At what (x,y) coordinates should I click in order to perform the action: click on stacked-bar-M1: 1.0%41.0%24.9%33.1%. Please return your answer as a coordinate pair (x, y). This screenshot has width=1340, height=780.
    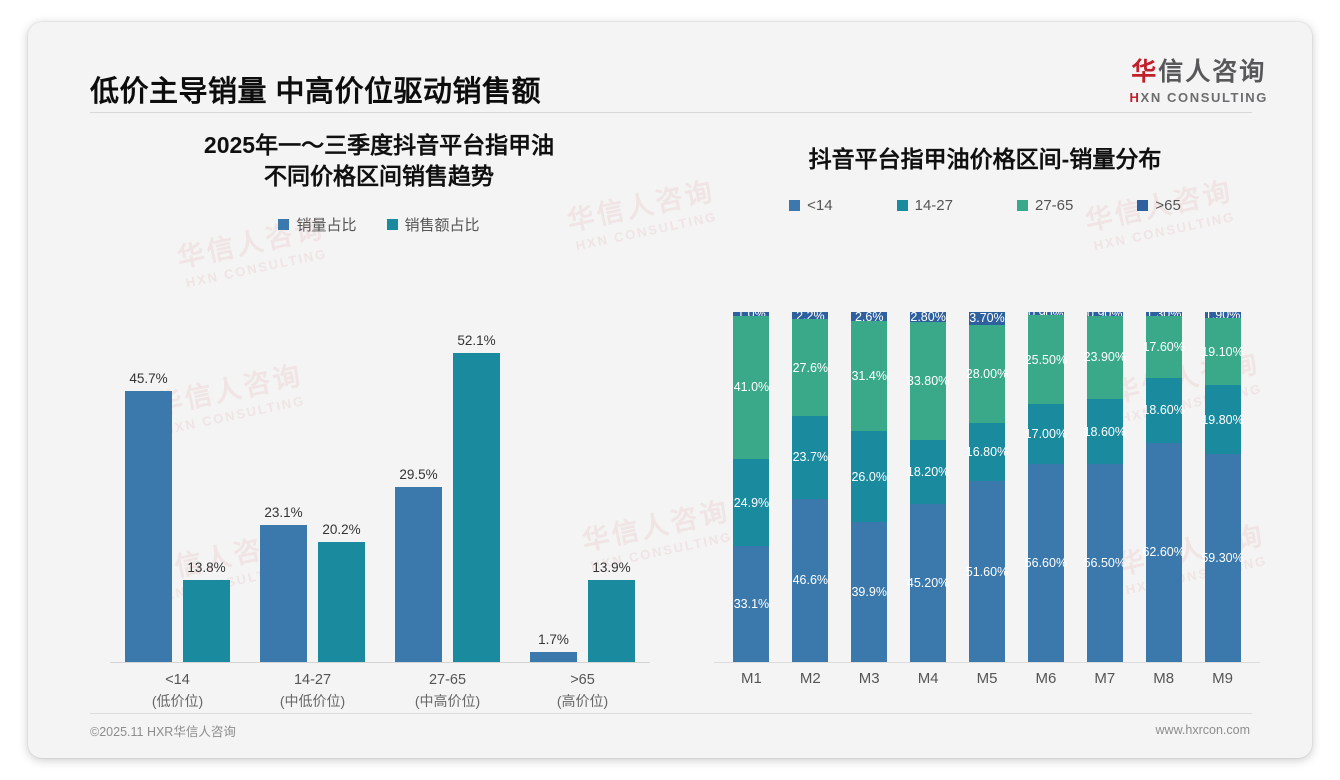
    Looking at the image, I should click on (751, 487).